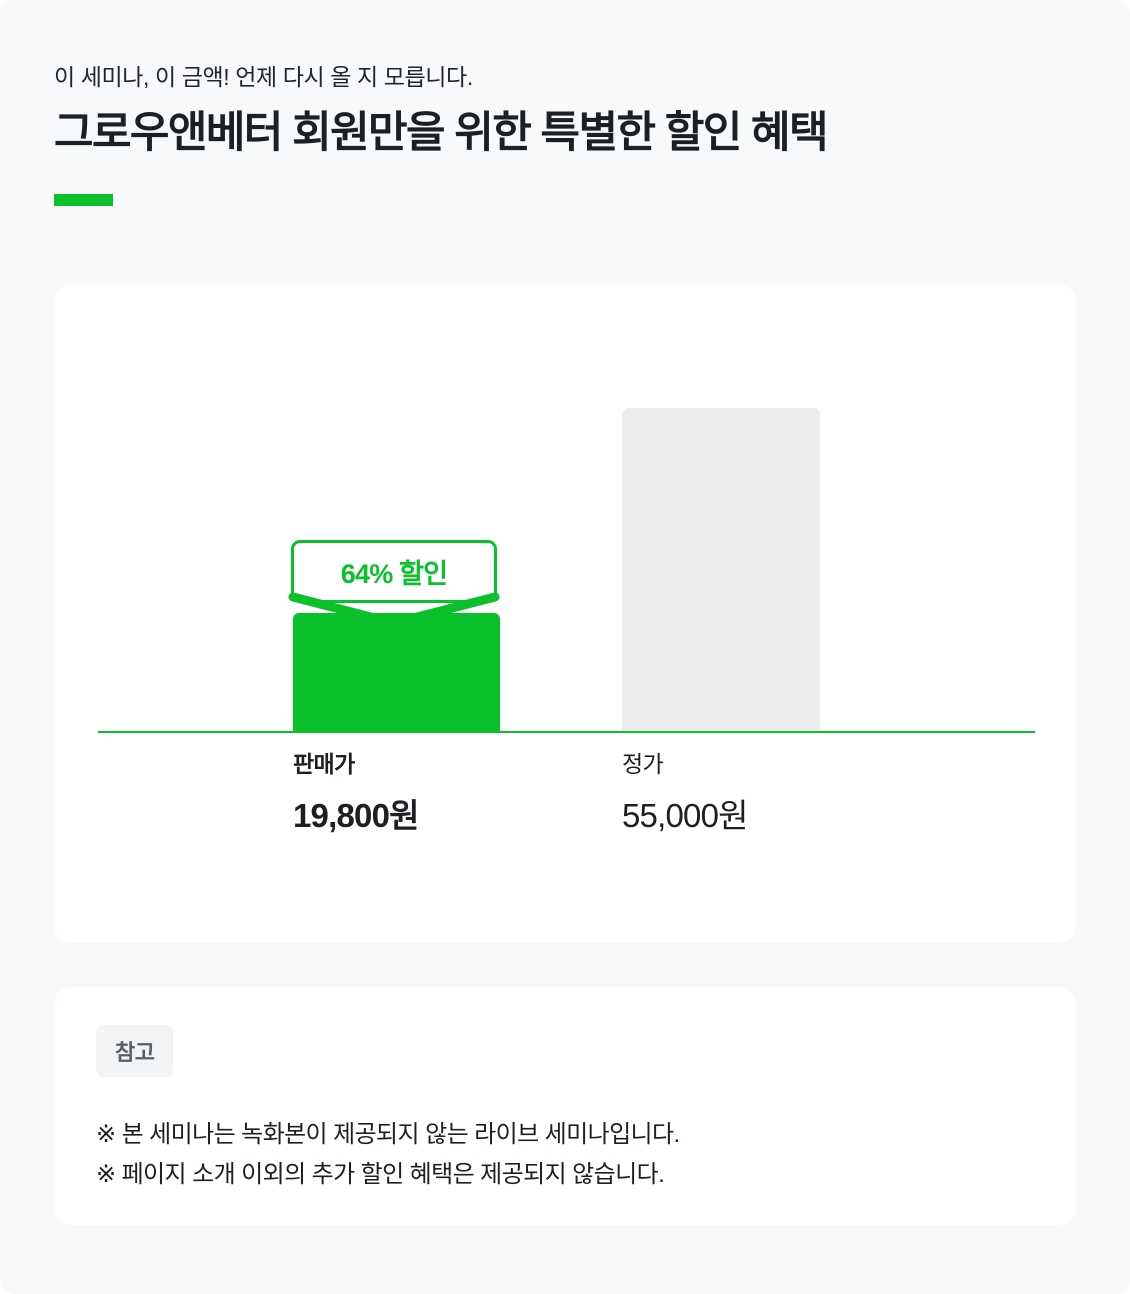  What do you see at coordinates (135, 1051) in the screenshot?
I see `notes-chip: 참고` at bounding box center [135, 1051].